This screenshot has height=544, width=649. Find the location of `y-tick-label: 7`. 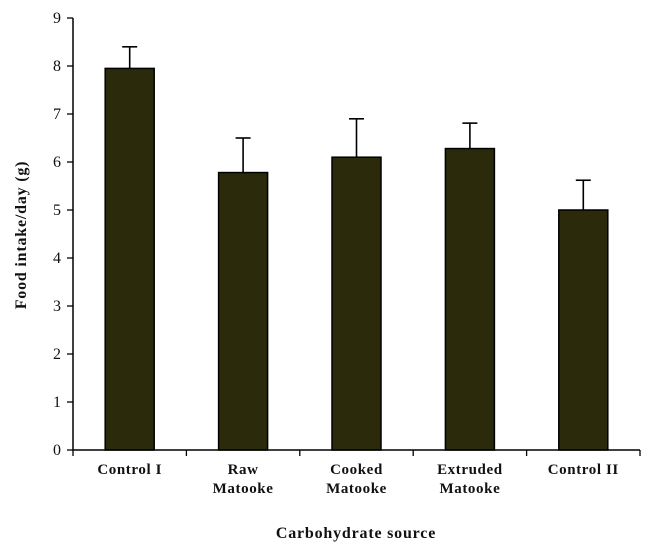

y-tick-label: 7 is located at coordinates (57, 114).